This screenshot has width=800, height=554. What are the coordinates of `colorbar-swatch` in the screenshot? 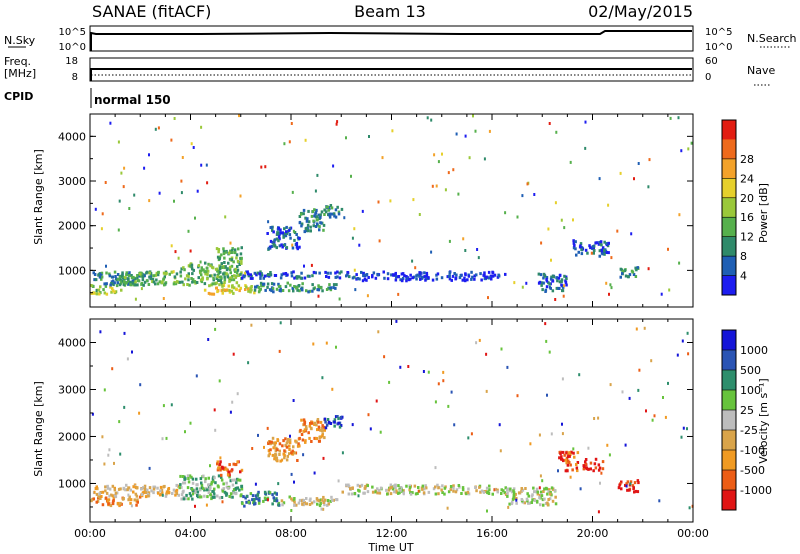 It's located at (729, 380).